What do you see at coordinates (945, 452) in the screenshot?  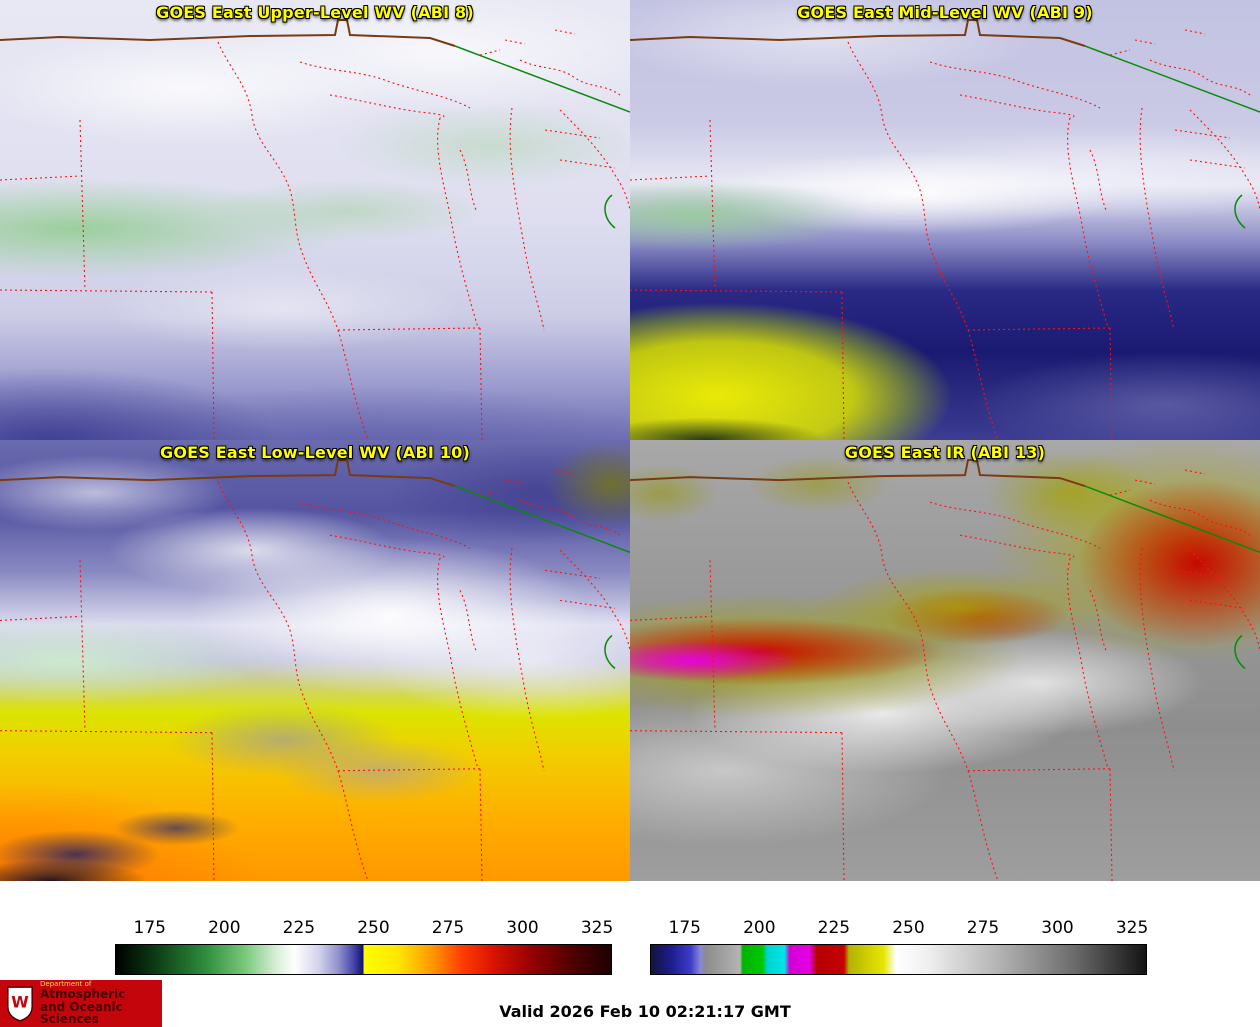 I see `panel-title: GOES East IR (ABI 13)` at bounding box center [945, 452].